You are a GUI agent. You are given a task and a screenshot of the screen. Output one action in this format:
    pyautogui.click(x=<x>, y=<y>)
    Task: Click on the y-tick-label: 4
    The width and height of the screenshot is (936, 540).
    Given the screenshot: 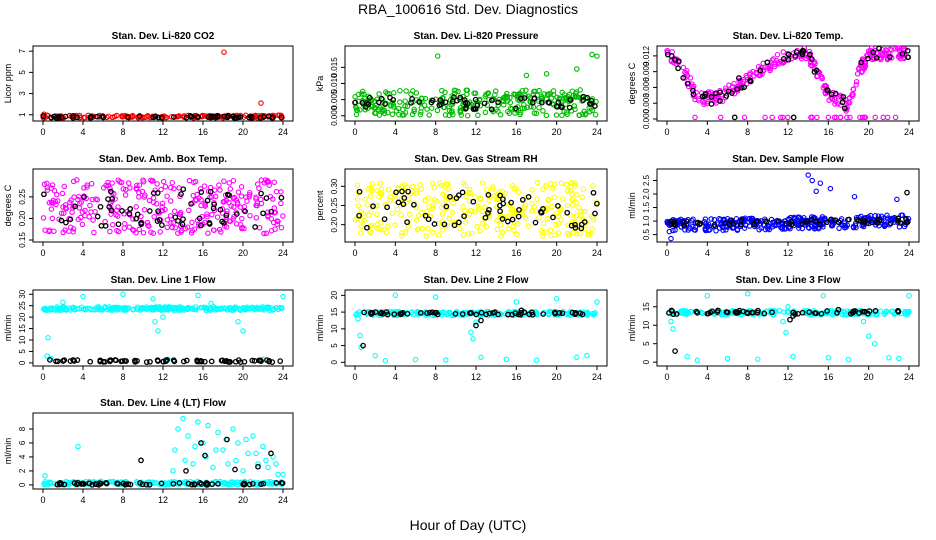 What is the action you would take?
    pyautogui.click(x=22, y=456)
    